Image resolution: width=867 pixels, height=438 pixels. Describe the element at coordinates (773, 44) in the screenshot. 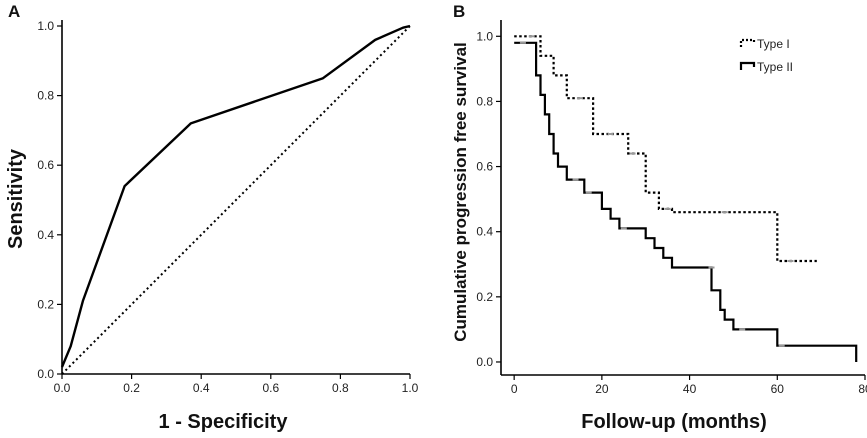

I see `legend-label-type-i: Type I` at that location.